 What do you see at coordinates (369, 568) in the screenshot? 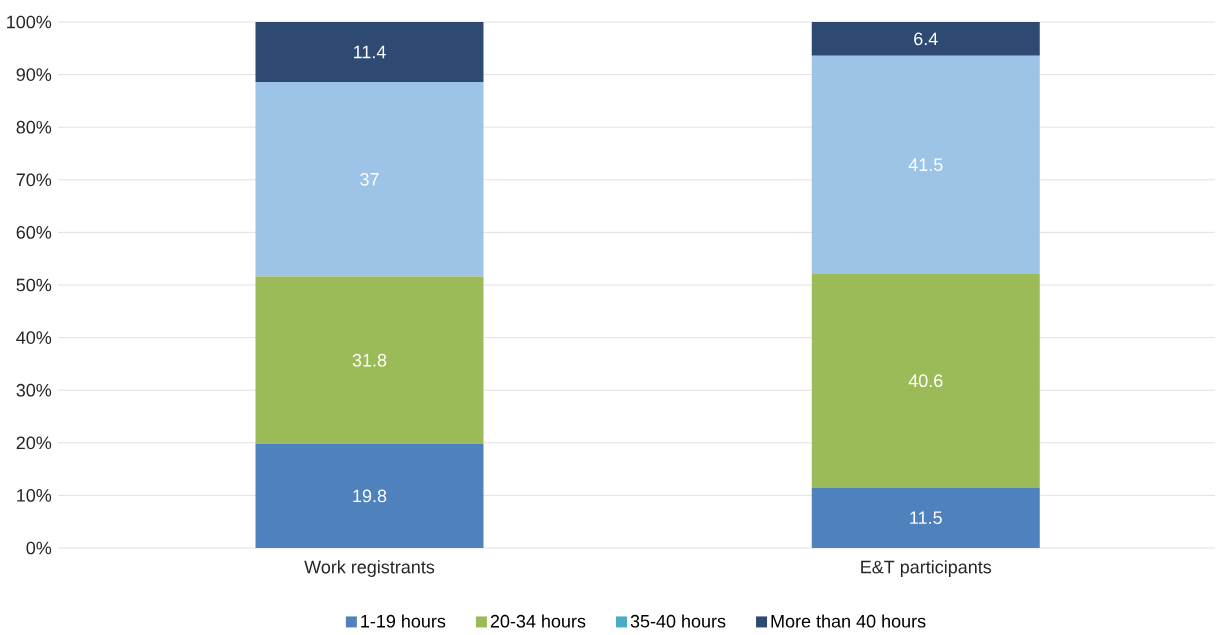
I see `x-tick-label: Work registrants` at bounding box center [369, 568].